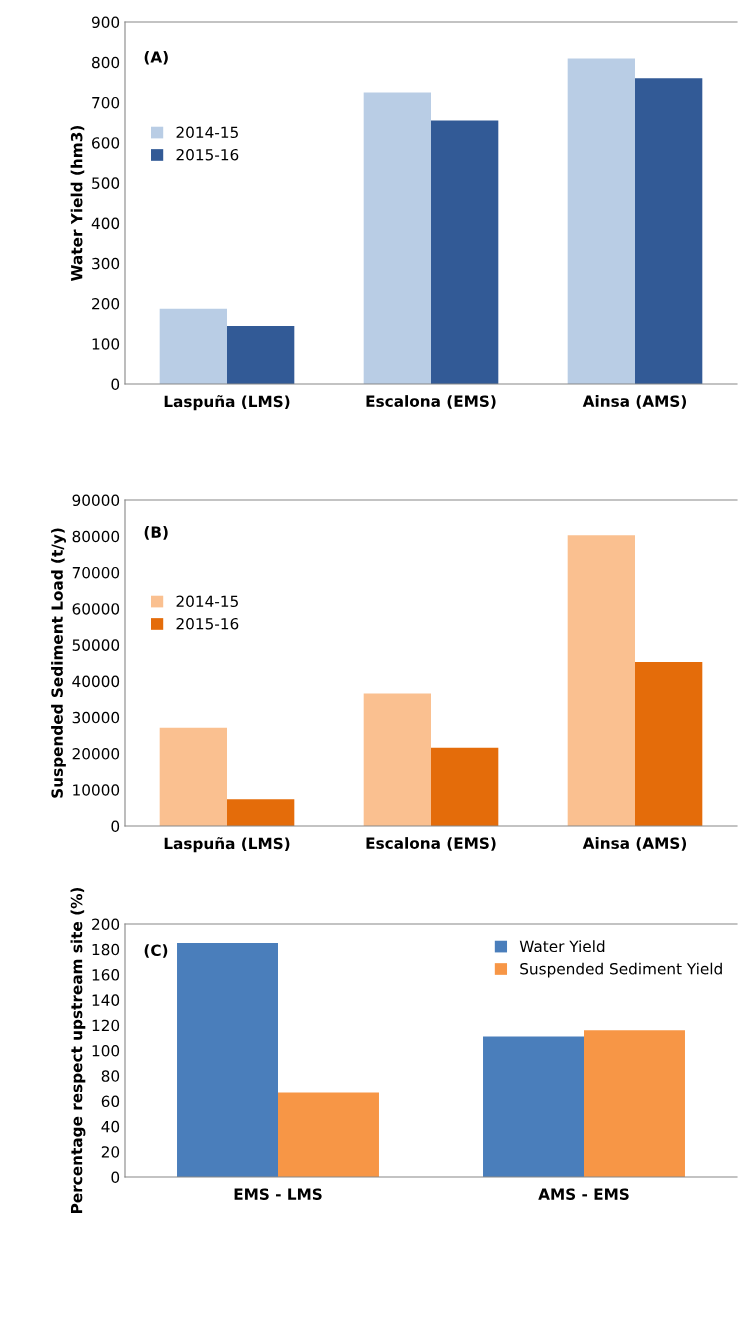  What do you see at coordinates (583, 1194) in the screenshot?
I see `x-tick-label: AMS - EMS` at bounding box center [583, 1194].